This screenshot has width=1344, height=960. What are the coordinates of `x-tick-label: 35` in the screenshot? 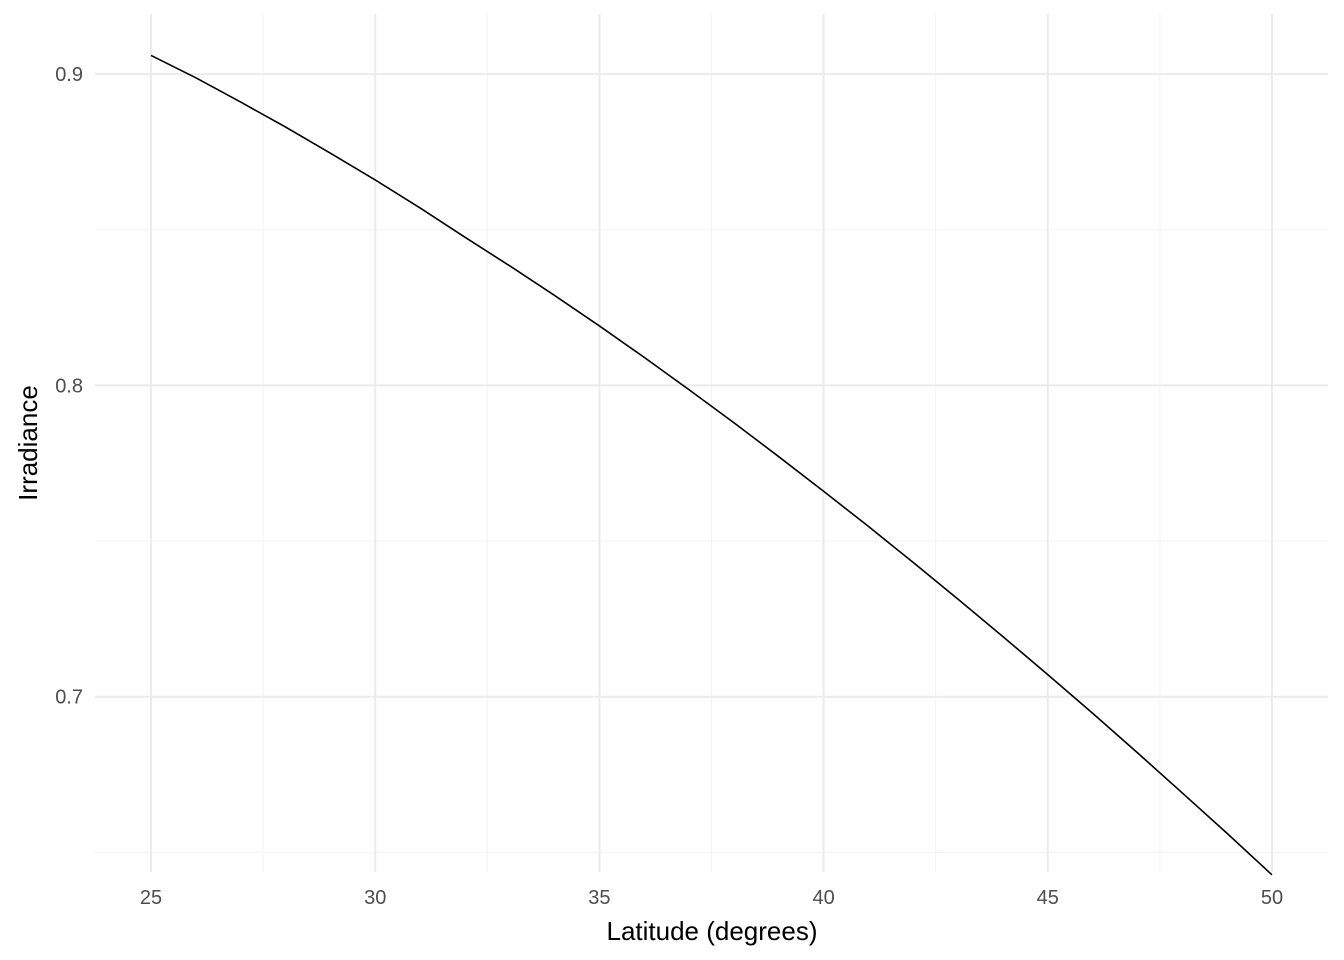 It's located at (599, 898).